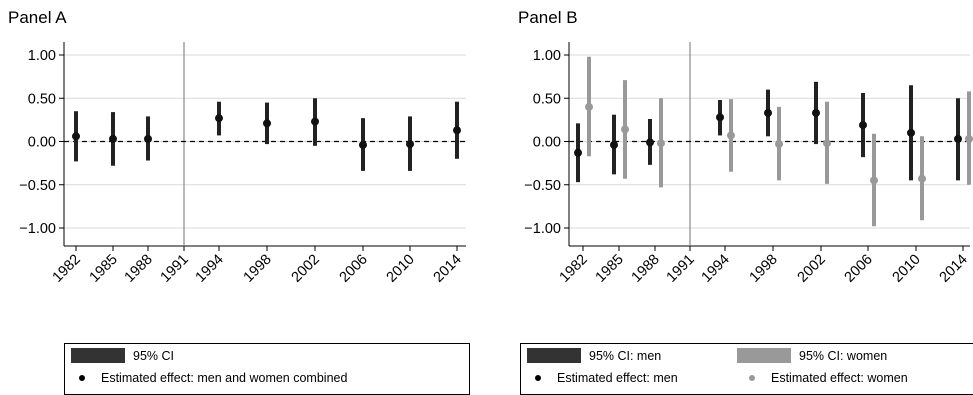 The width and height of the screenshot is (973, 395). Describe the element at coordinates (37, 229) in the screenshot. I see `panel-a-ytick-label: −1.00` at that location.